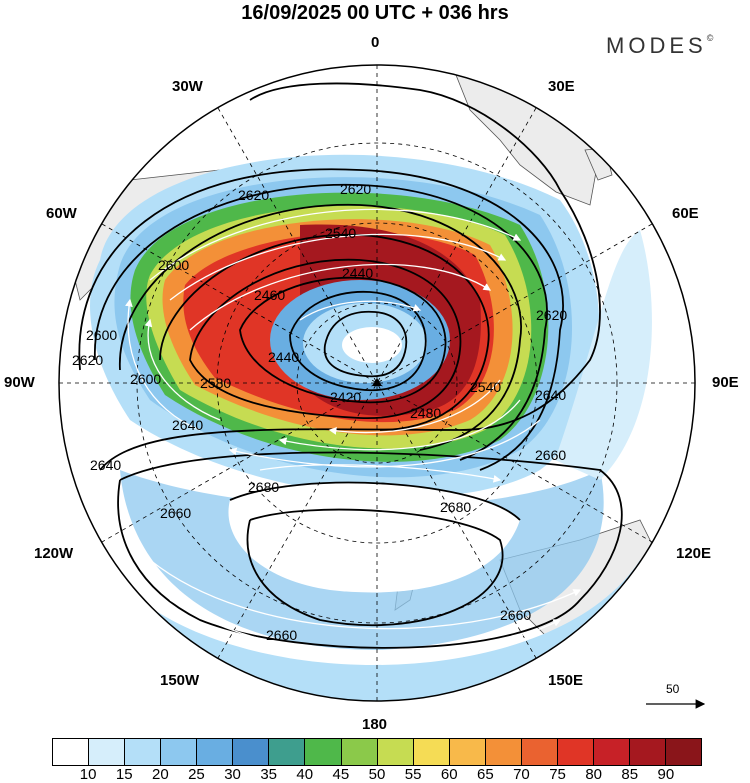  What do you see at coordinates (725, 382) in the screenshot?
I see `lon-label-90e: 90E` at bounding box center [725, 382].